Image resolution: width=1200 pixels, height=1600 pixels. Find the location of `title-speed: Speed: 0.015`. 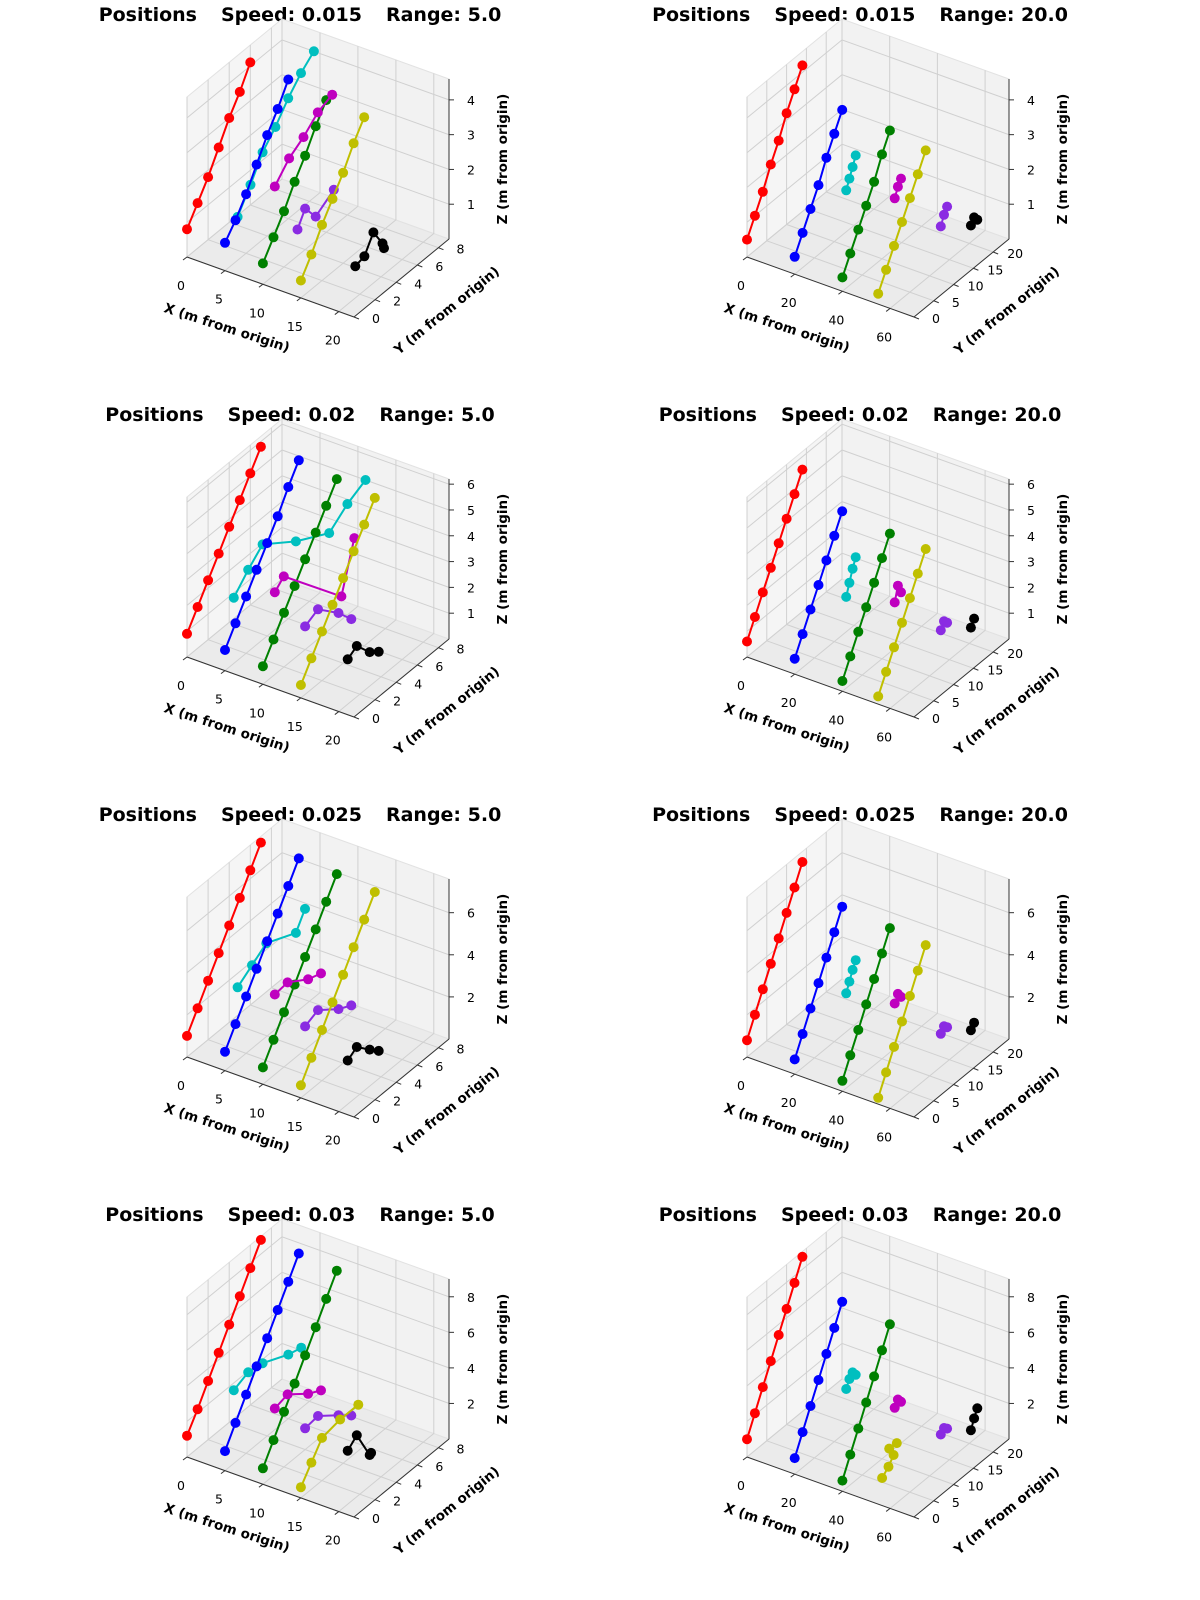

title-speed: Speed: 0.015 is located at coordinates (845, 15).